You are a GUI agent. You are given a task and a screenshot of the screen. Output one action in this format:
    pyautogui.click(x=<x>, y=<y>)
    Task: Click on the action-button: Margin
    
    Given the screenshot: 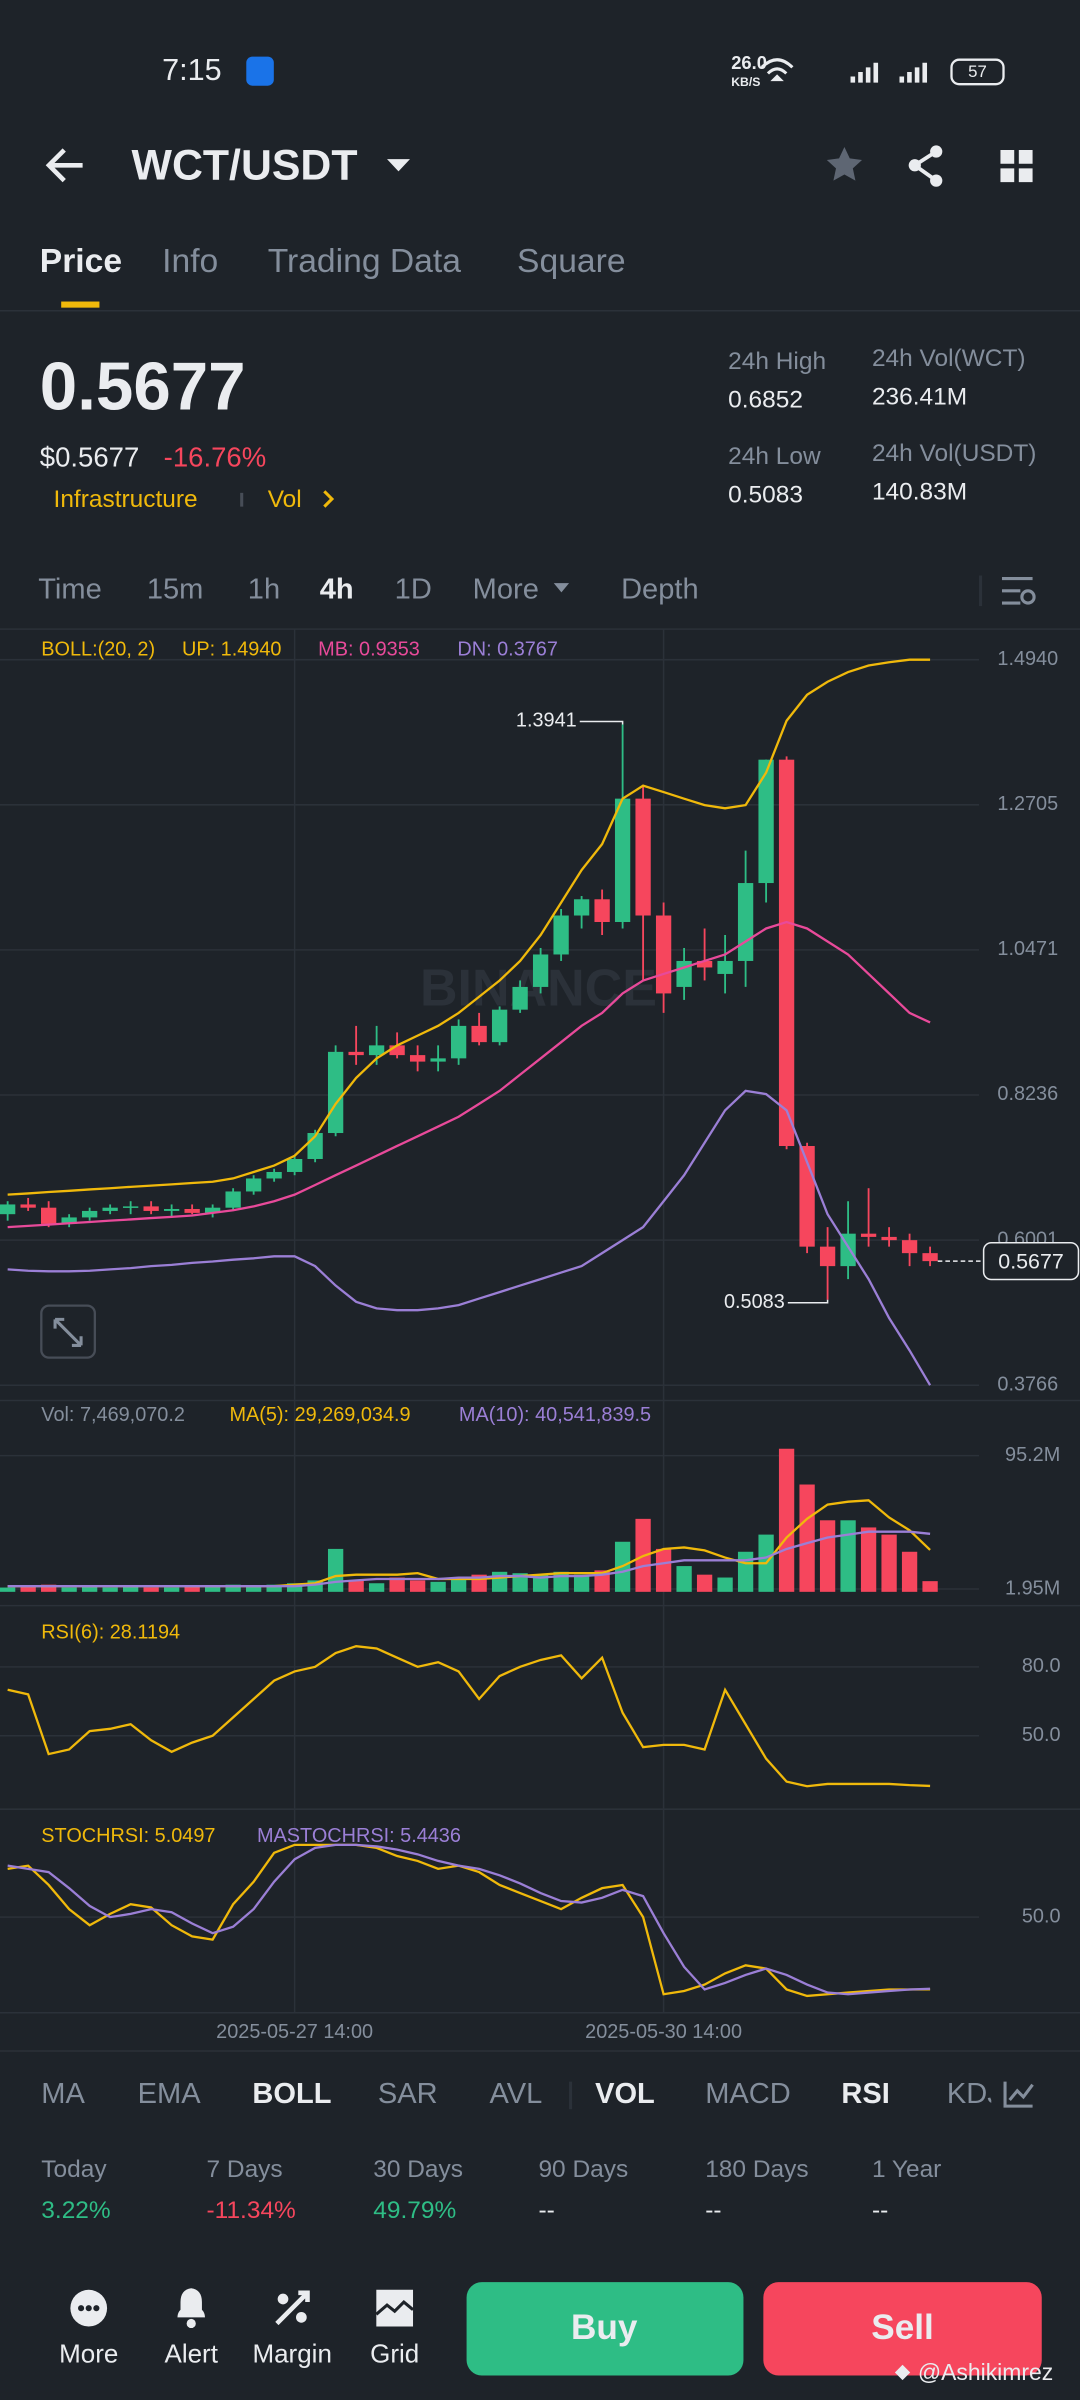 What is the action you would take?
    pyautogui.click(x=292, y=2329)
    